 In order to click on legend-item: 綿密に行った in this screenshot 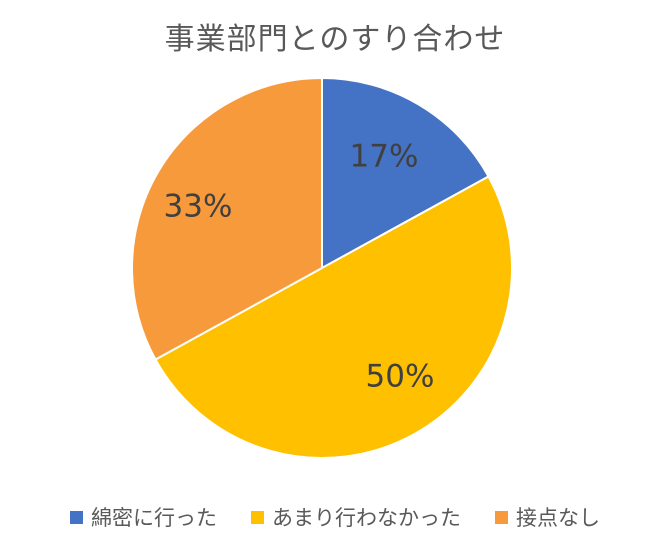, I will do `click(143, 517)`.